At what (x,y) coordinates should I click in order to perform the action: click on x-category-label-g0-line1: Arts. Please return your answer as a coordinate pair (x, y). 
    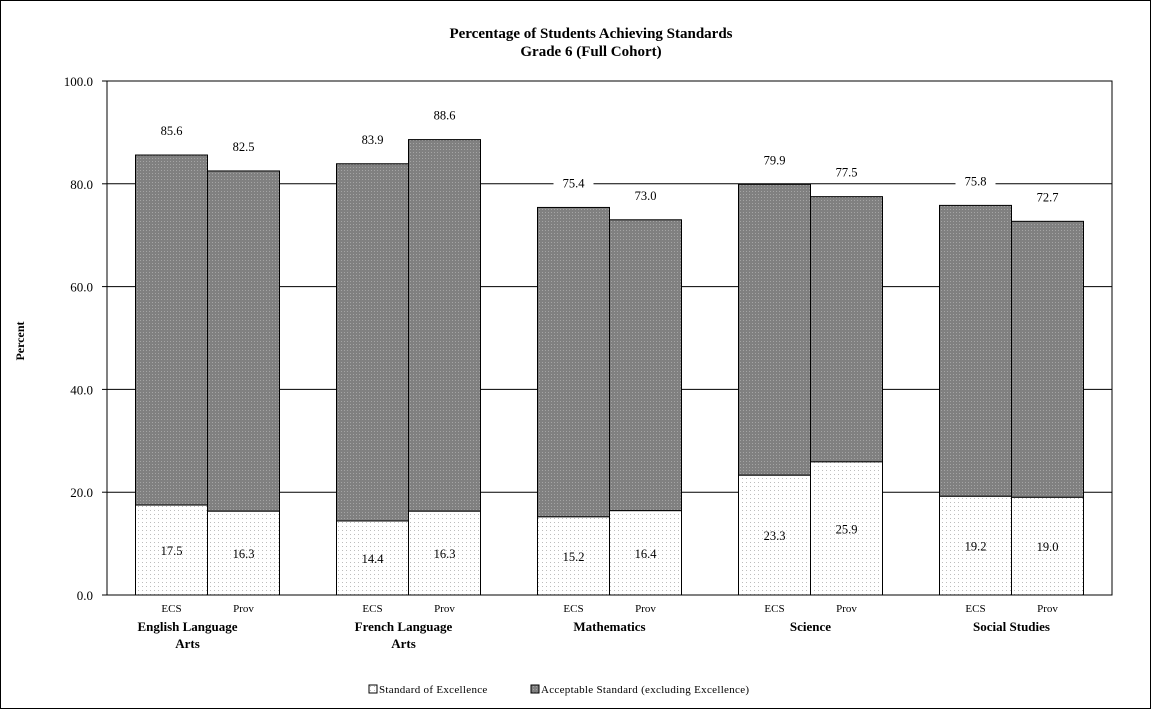
    Looking at the image, I should click on (187, 643).